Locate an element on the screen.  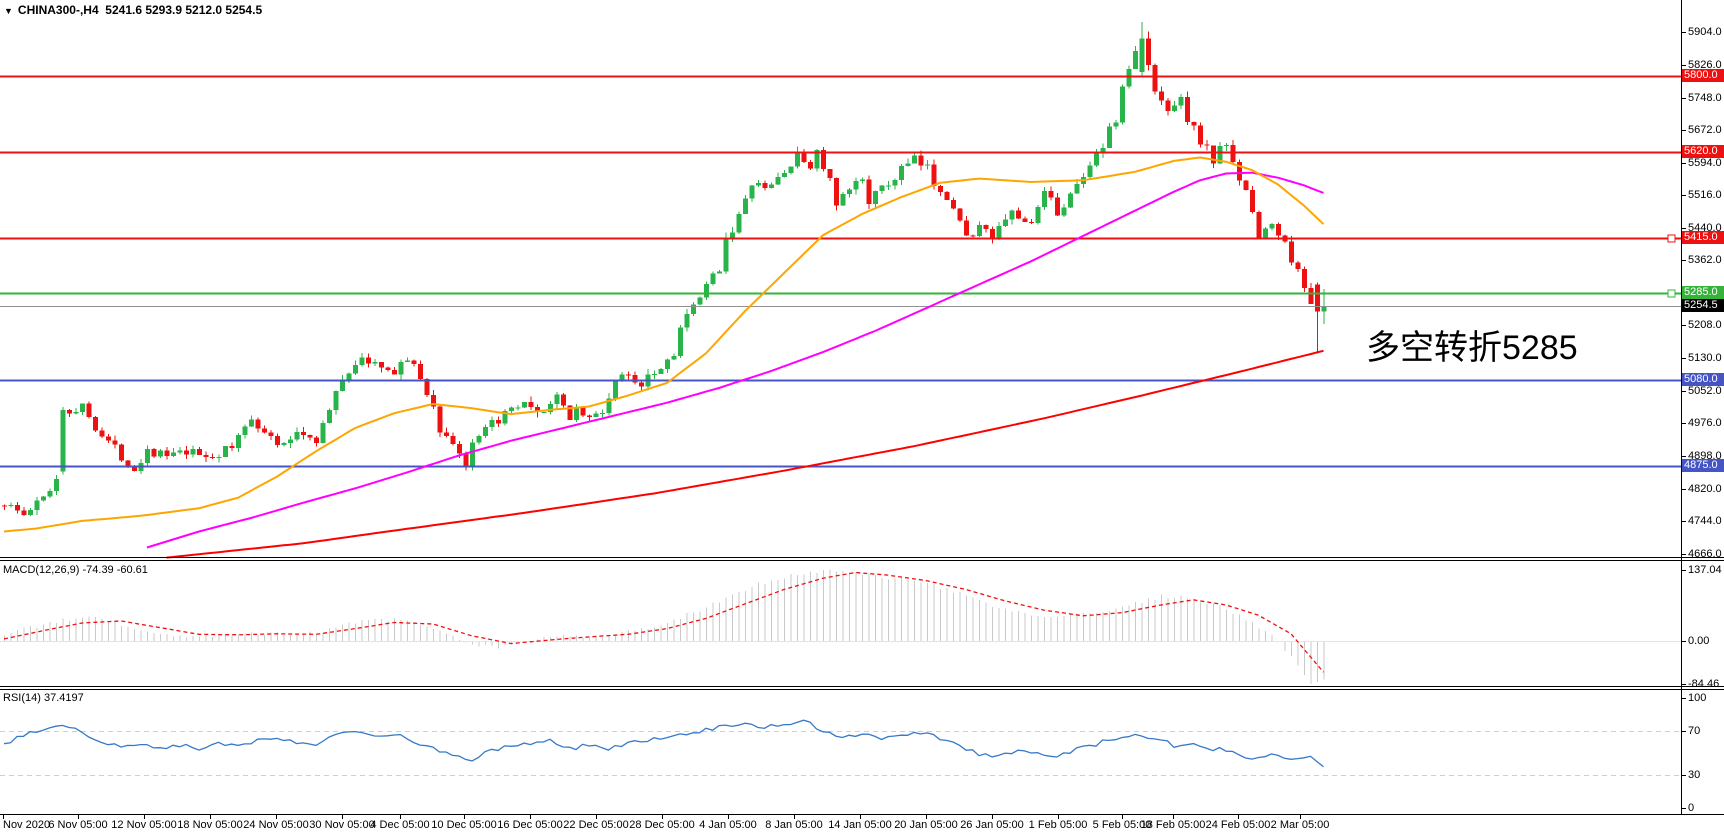
price-badge-resistance: 5620.0 is located at coordinates (1703, 151).